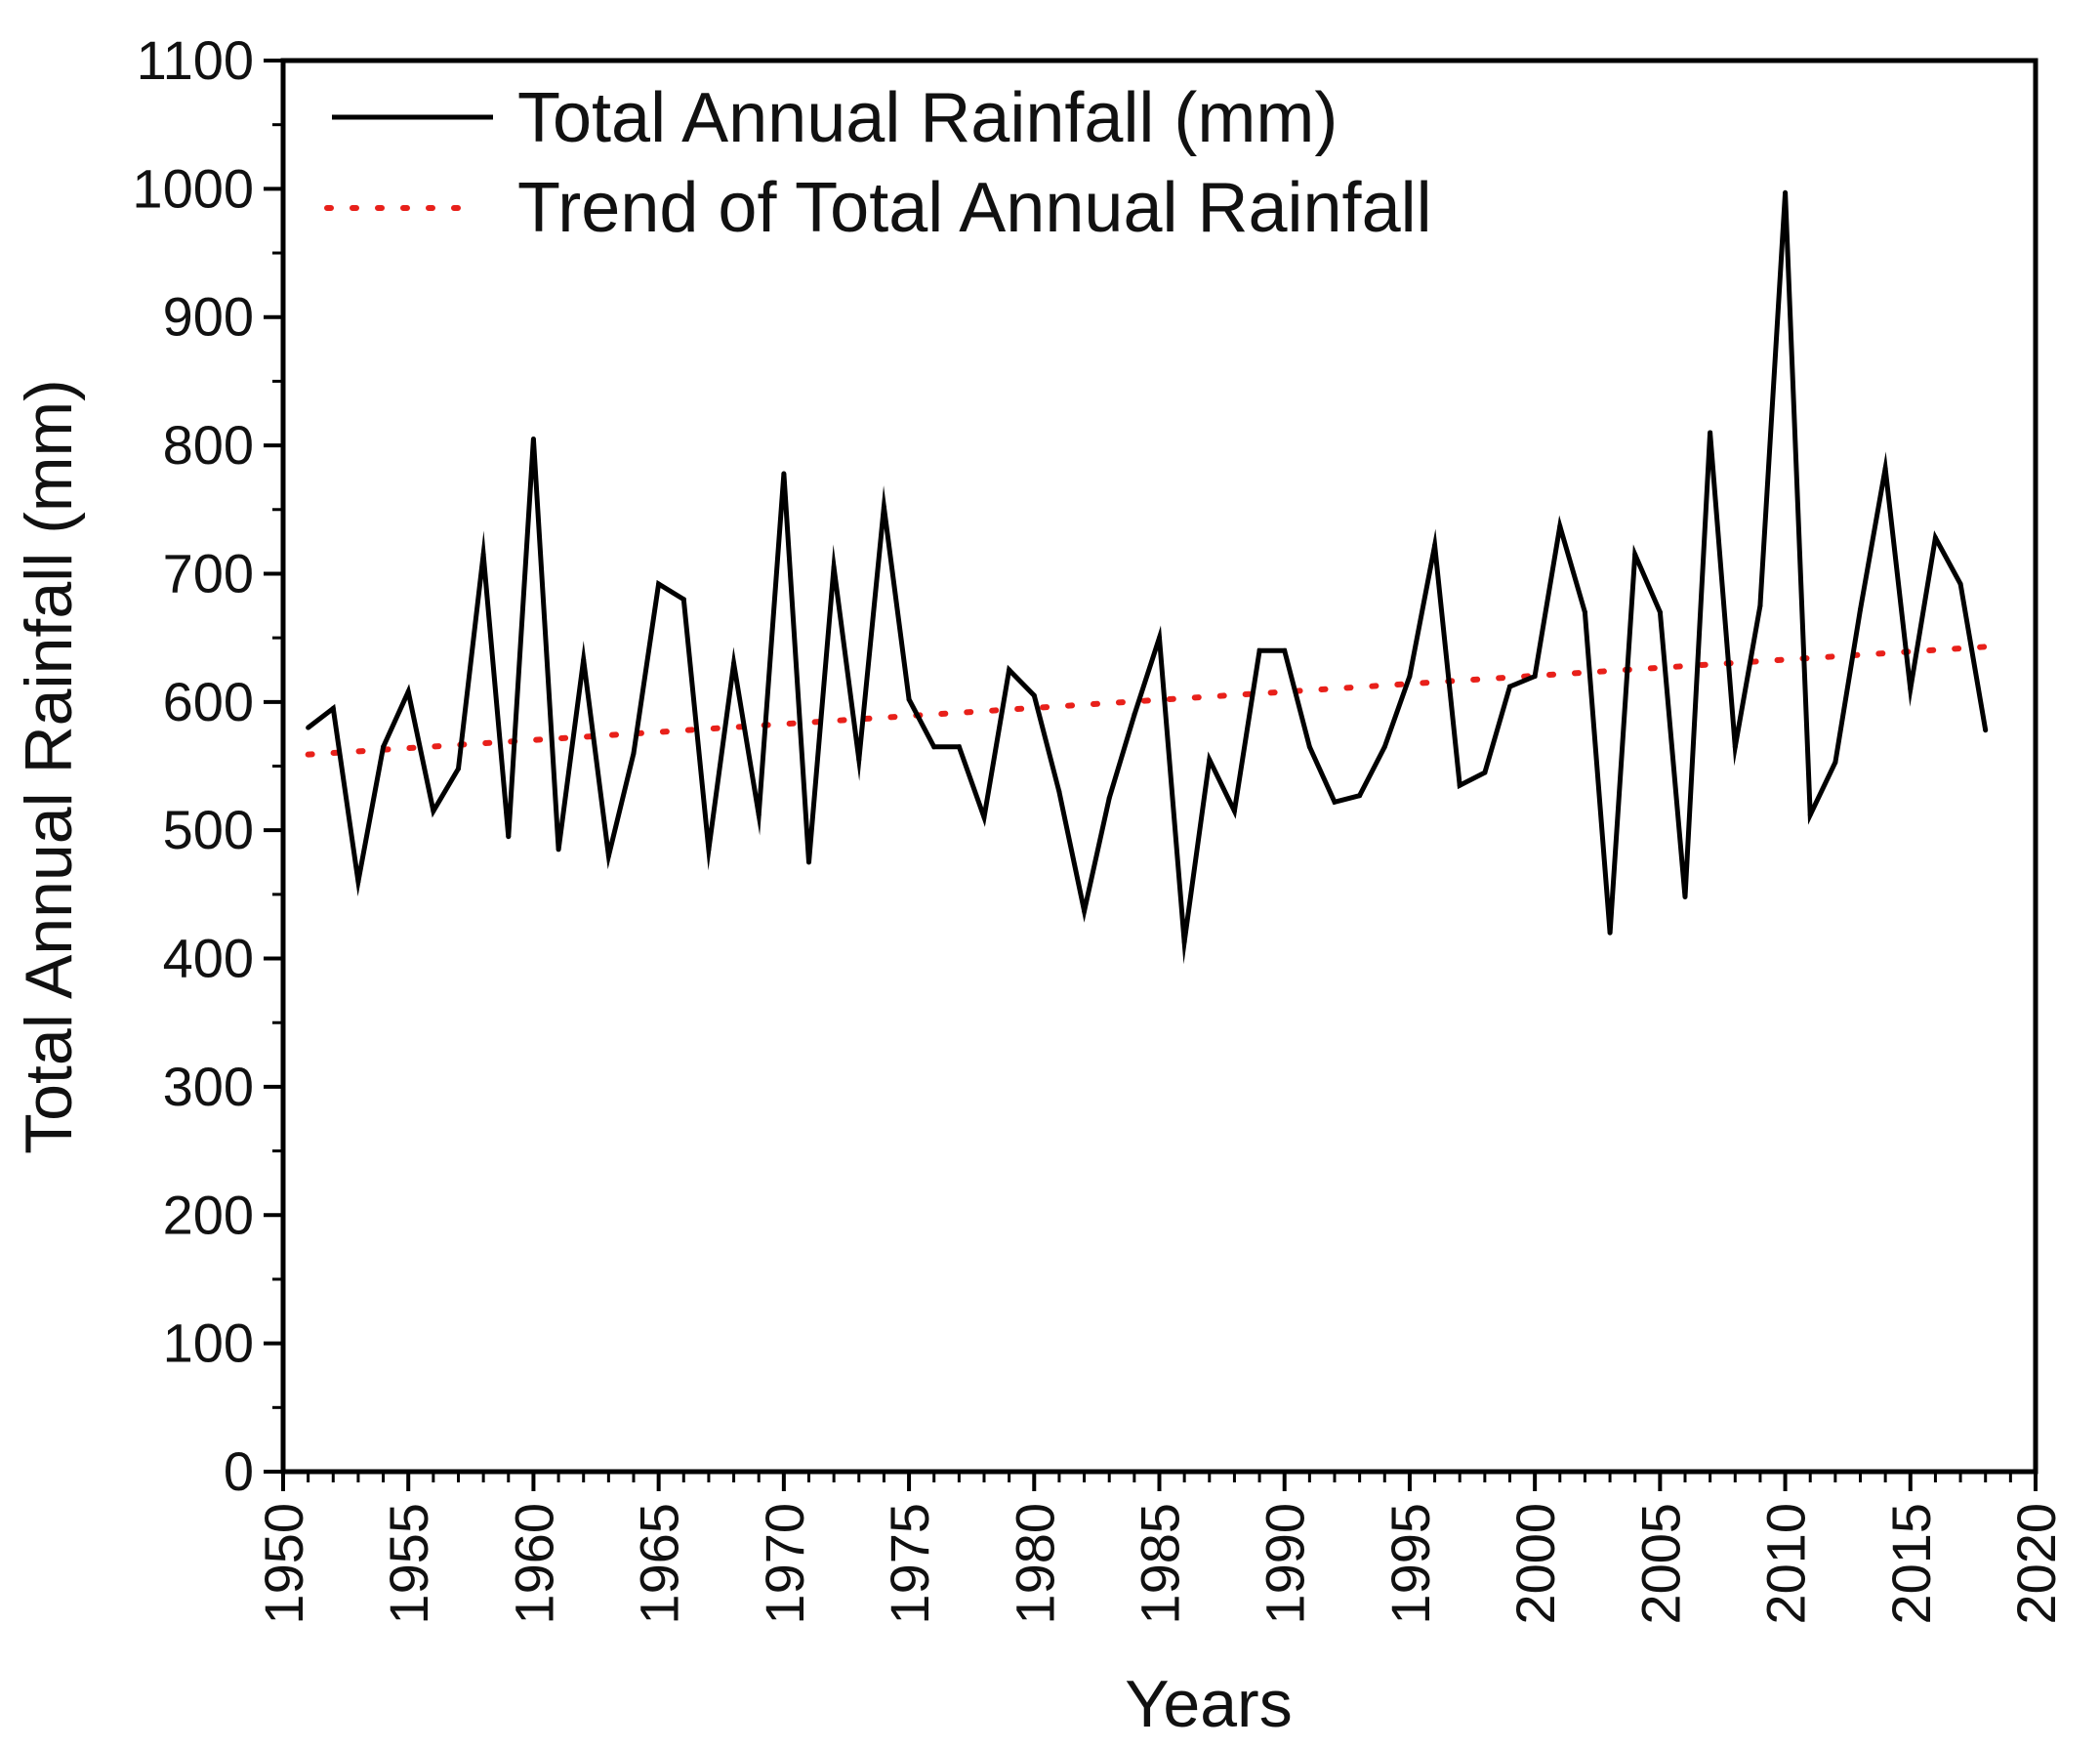  I want to click on y-tick-label: 600, so click(208, 701).